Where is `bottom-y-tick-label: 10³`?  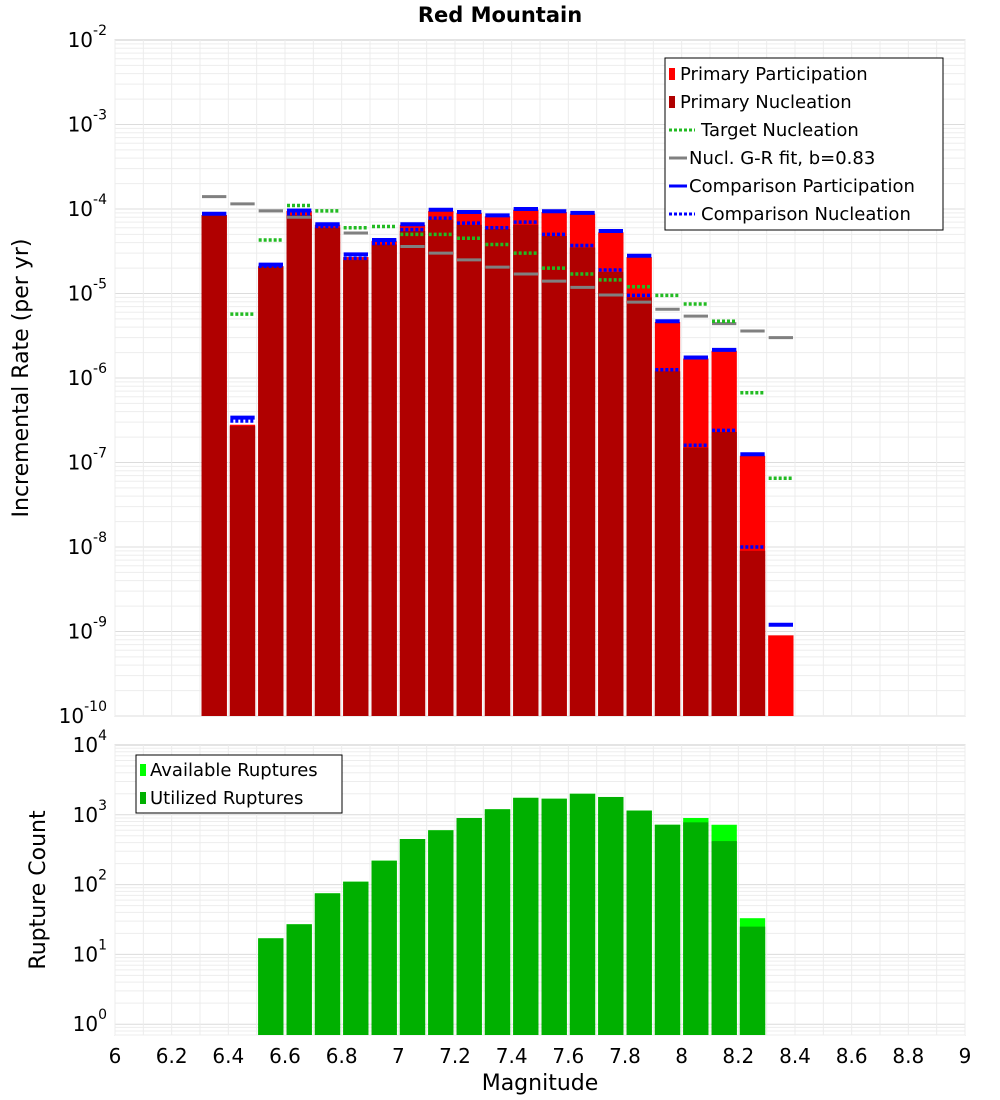 bottom-y-tick-label: 10³ is located at coordinates (90, 812).